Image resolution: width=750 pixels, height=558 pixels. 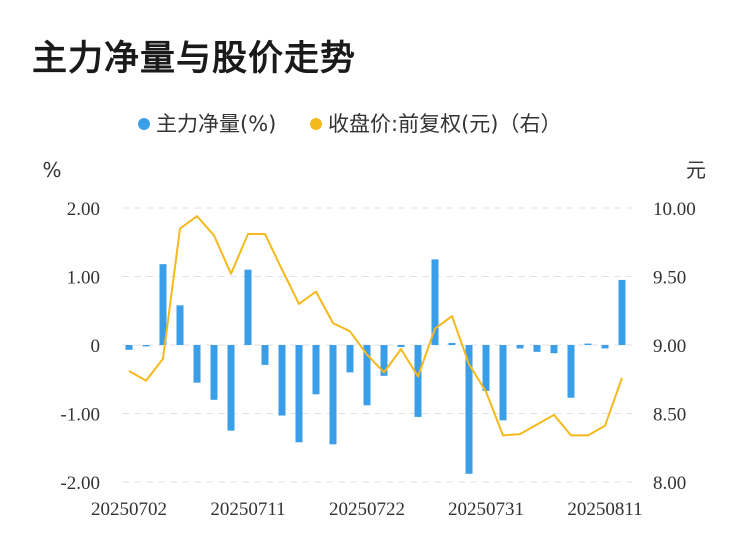 I want to click on right-axis-ticks: 10.00 9.50 9.00 8.50 8.00, so click(x=674, y=346).